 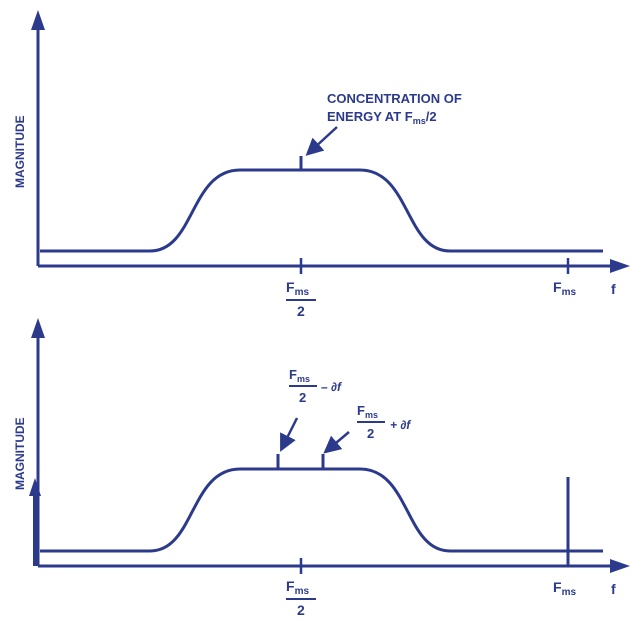 What do you see at coordinates (38, 20) in the screenshot?
I see `top-y-axis-arrow` at bounding box center [38, 20].